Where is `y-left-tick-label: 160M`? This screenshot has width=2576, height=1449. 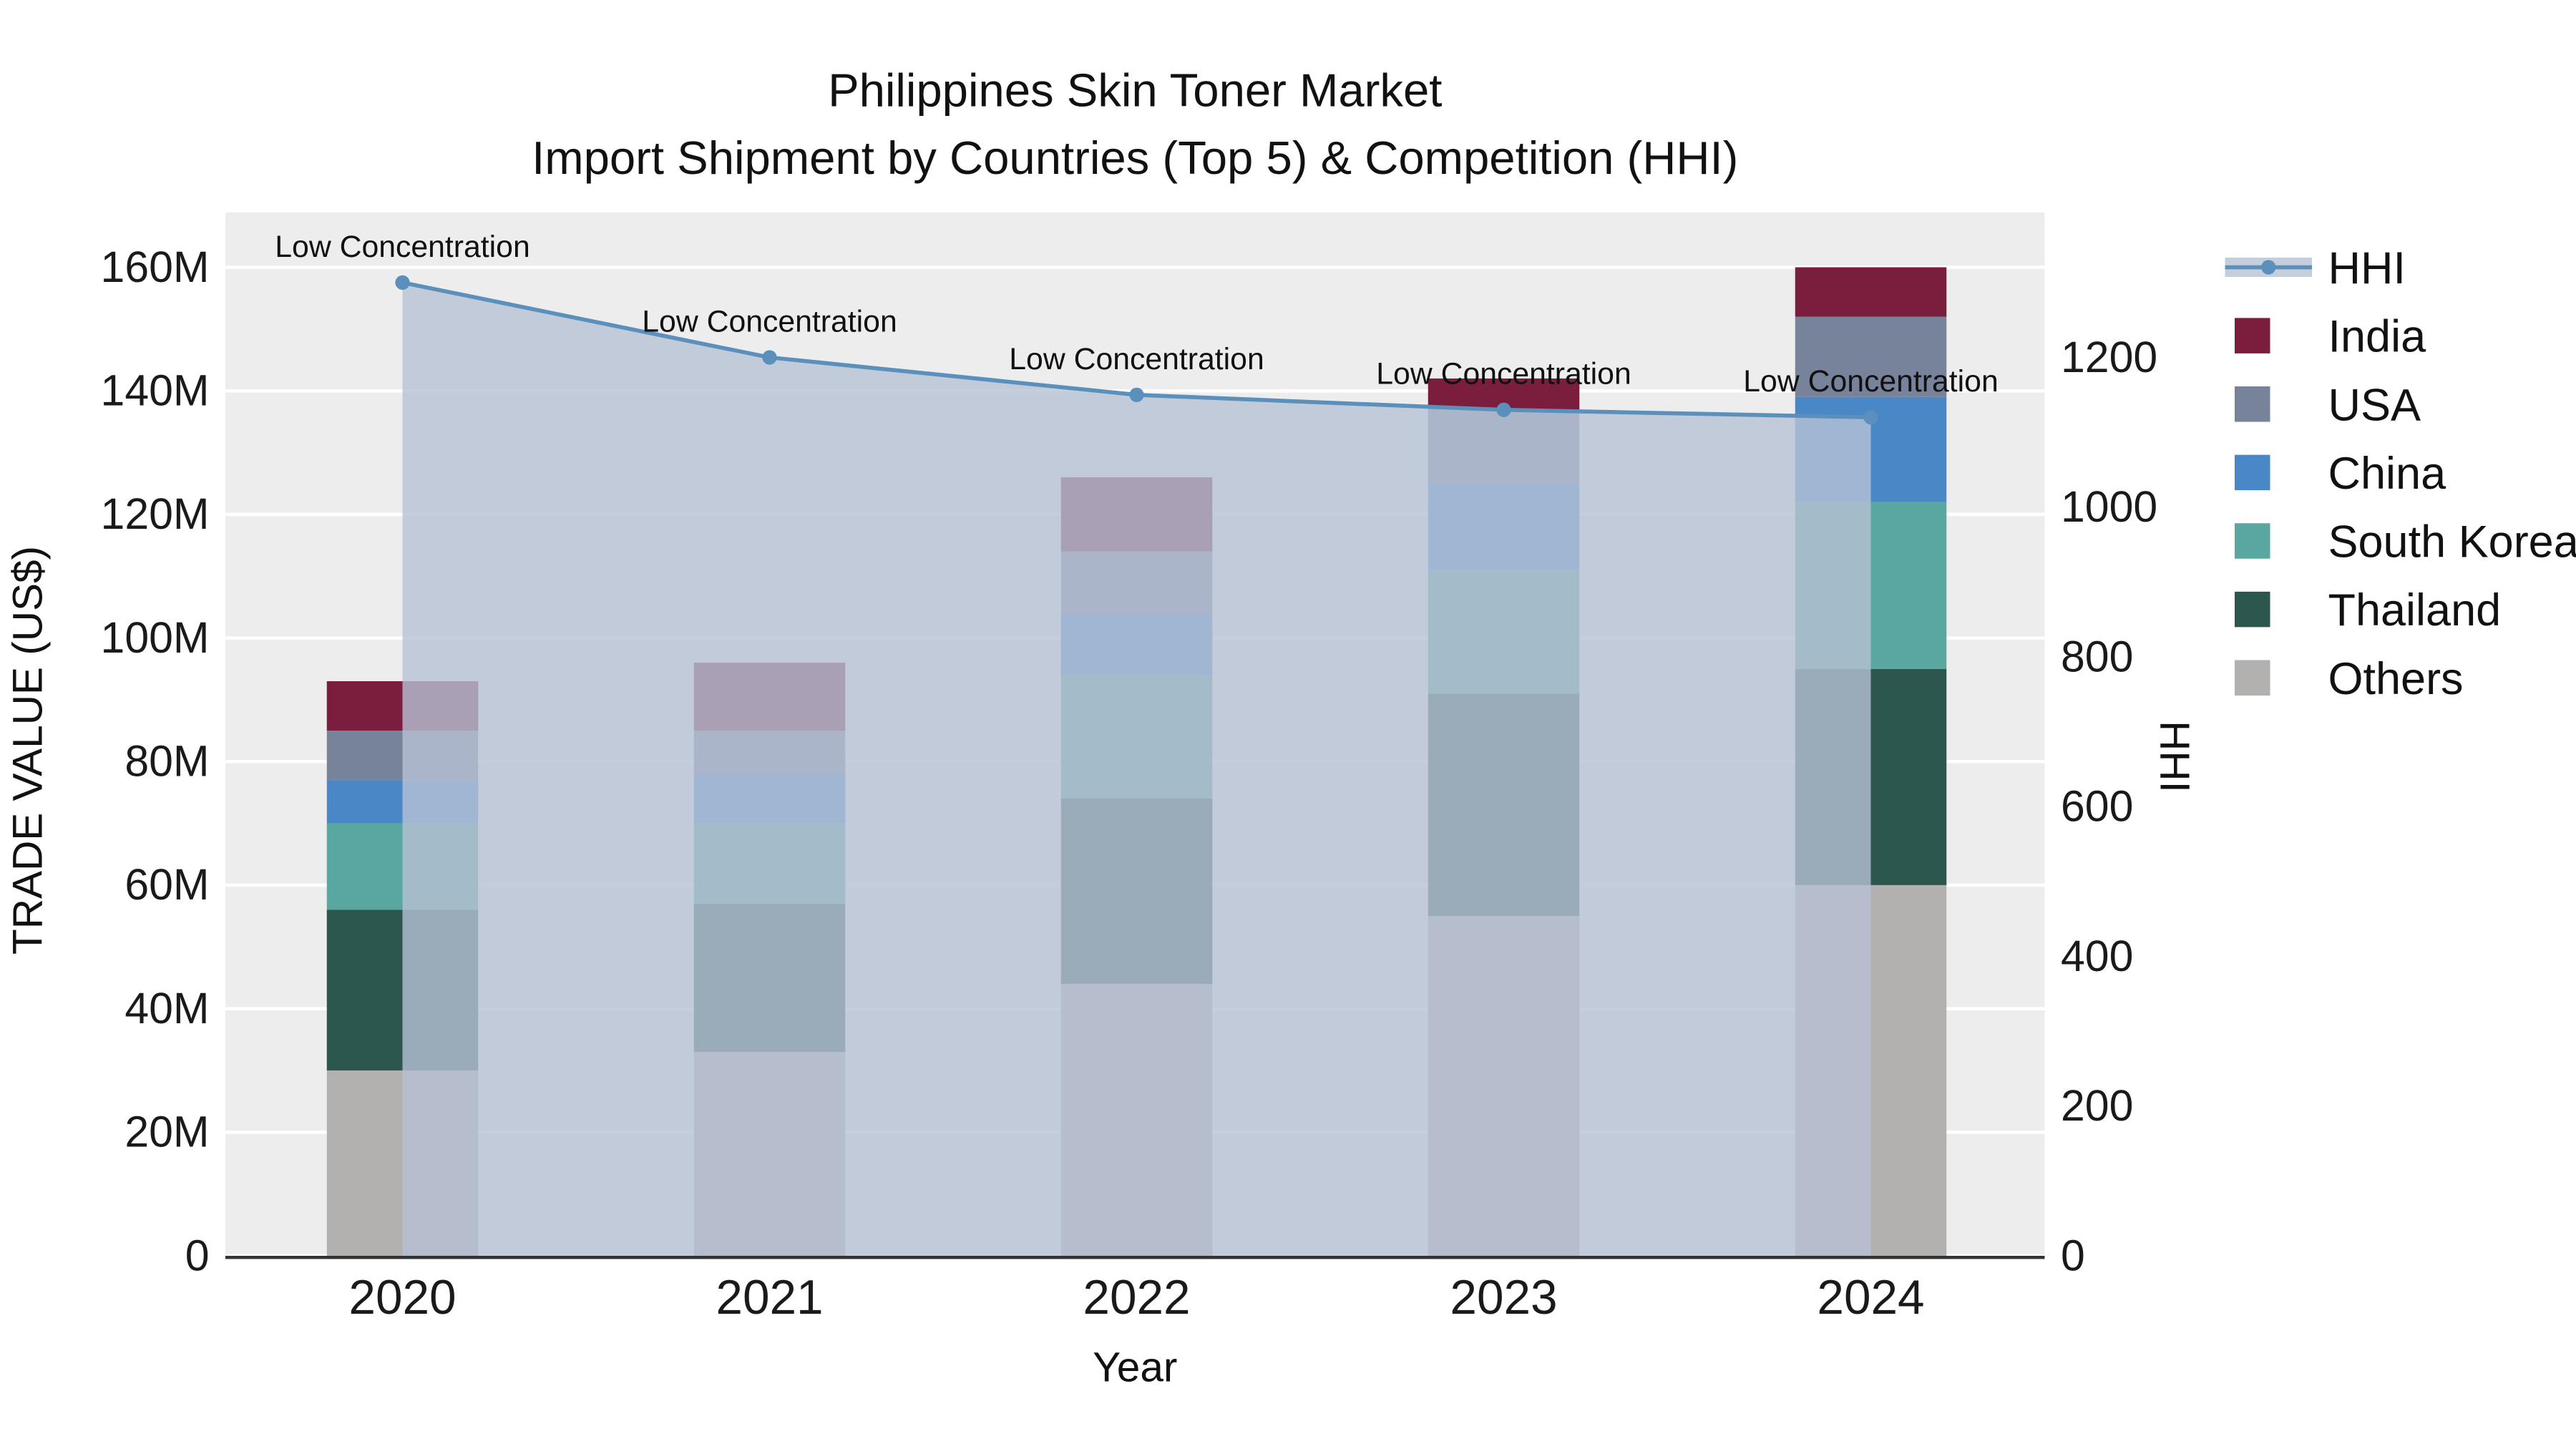
y-left-tick-label: 160M is located at coordinates (155, 267).